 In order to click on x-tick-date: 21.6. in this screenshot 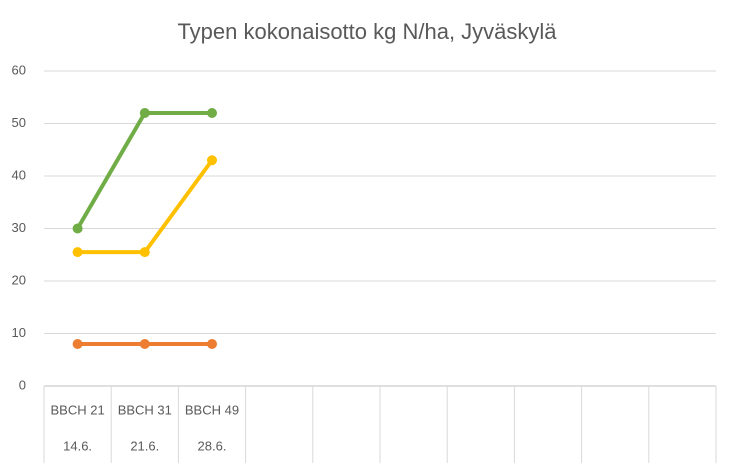, I will do `click(144, 445)`.